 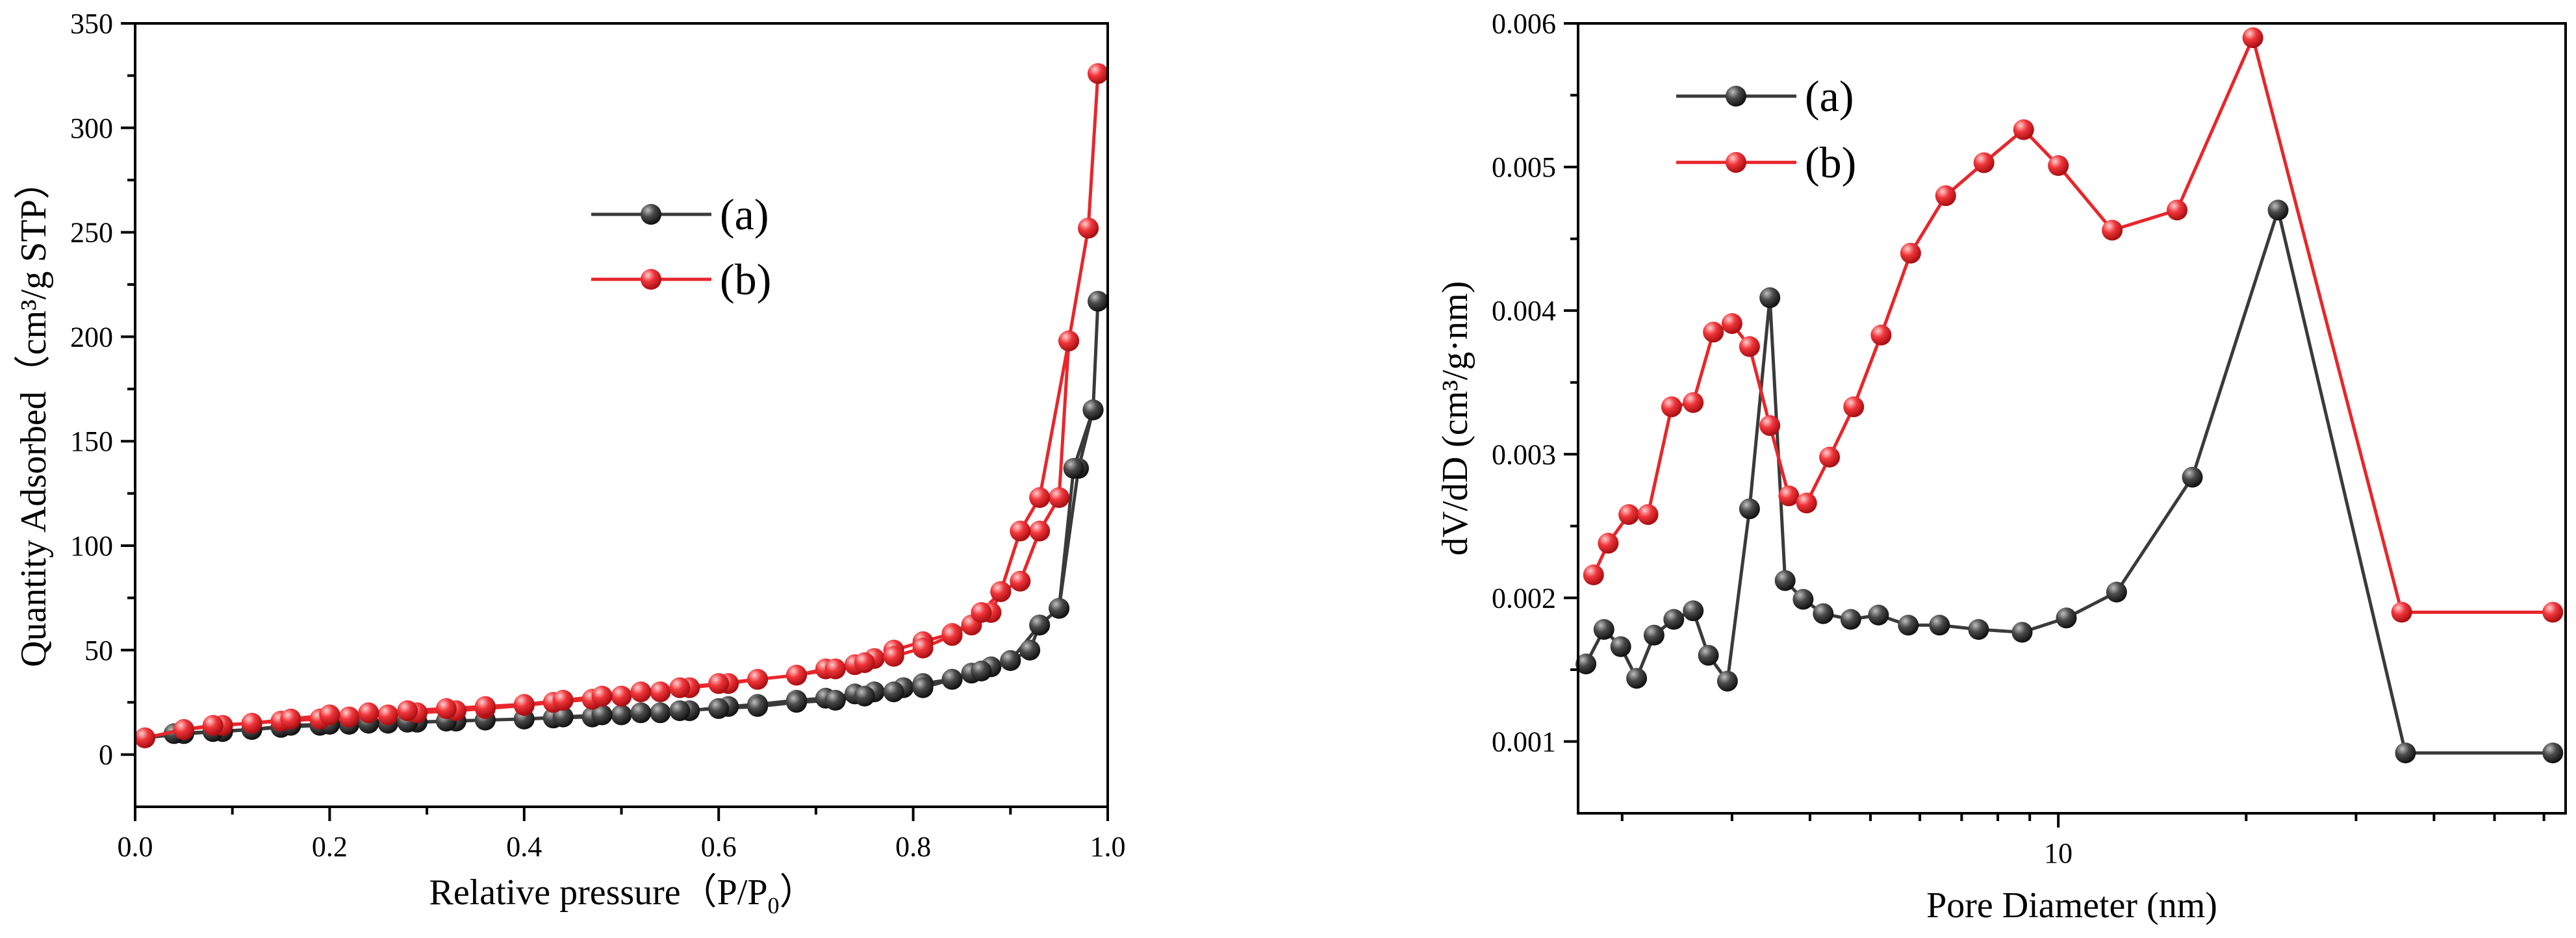 What do you see at coordinates (91, 546) in the screenshot?
I see `isotherm-y-tick-label: 100` at bounding box center [91, 546].